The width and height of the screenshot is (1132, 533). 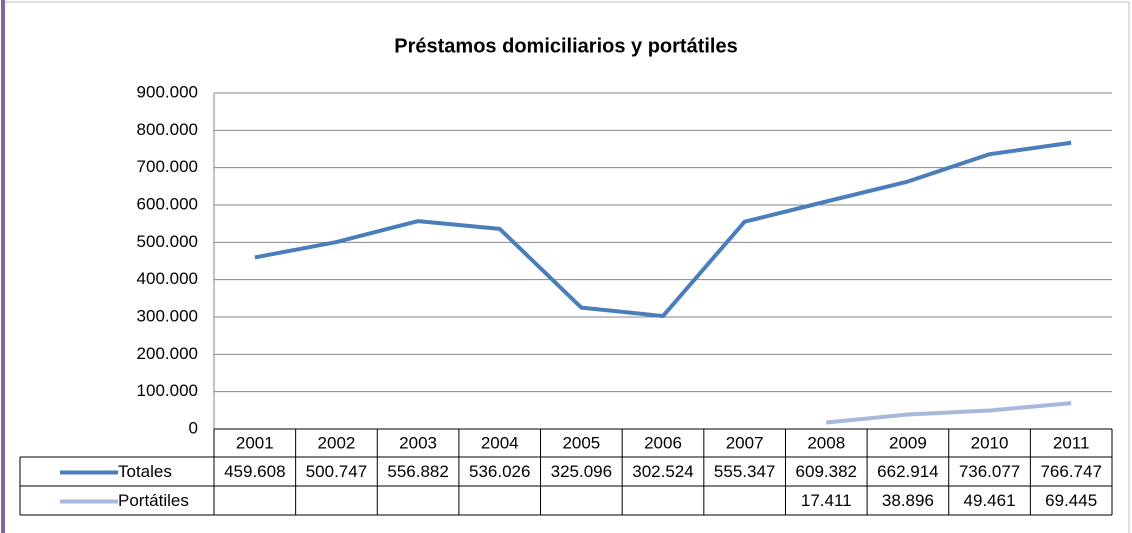 I want to click on data-label: 555.347, so click(x=744, y=471).